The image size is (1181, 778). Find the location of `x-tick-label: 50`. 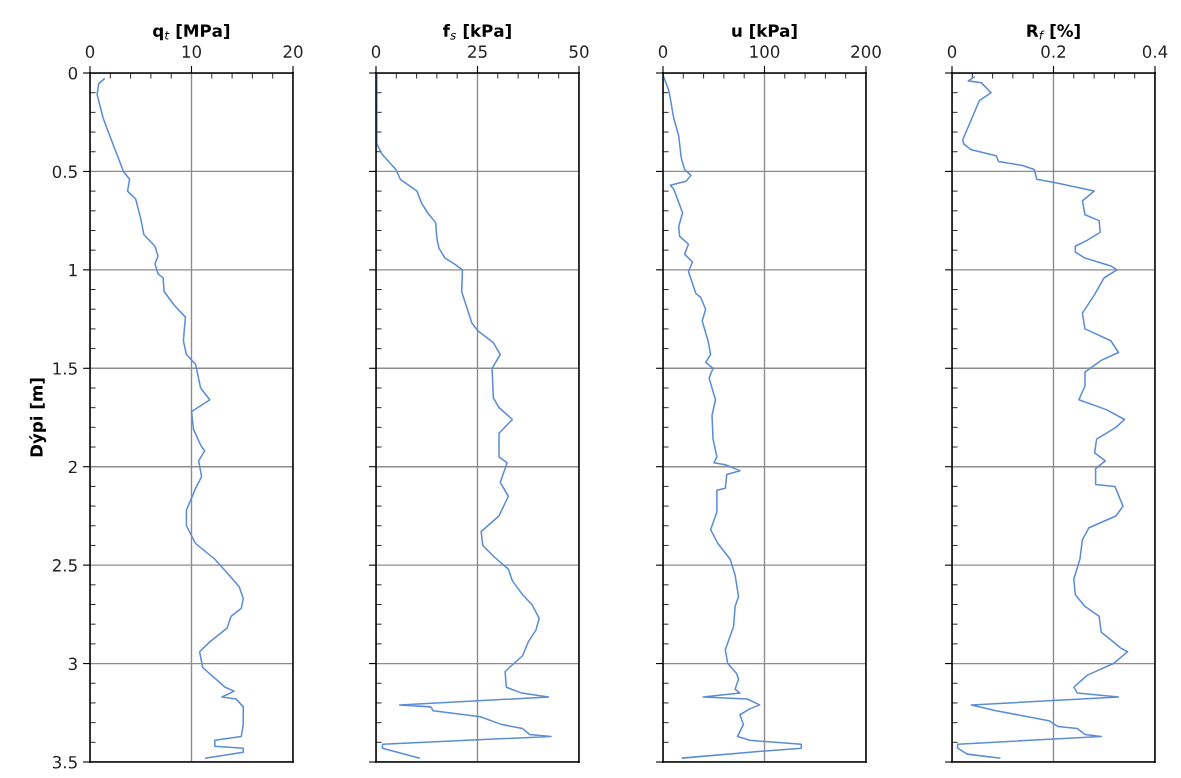

x-tick-label: 50 is located at coordinates (579, 51).